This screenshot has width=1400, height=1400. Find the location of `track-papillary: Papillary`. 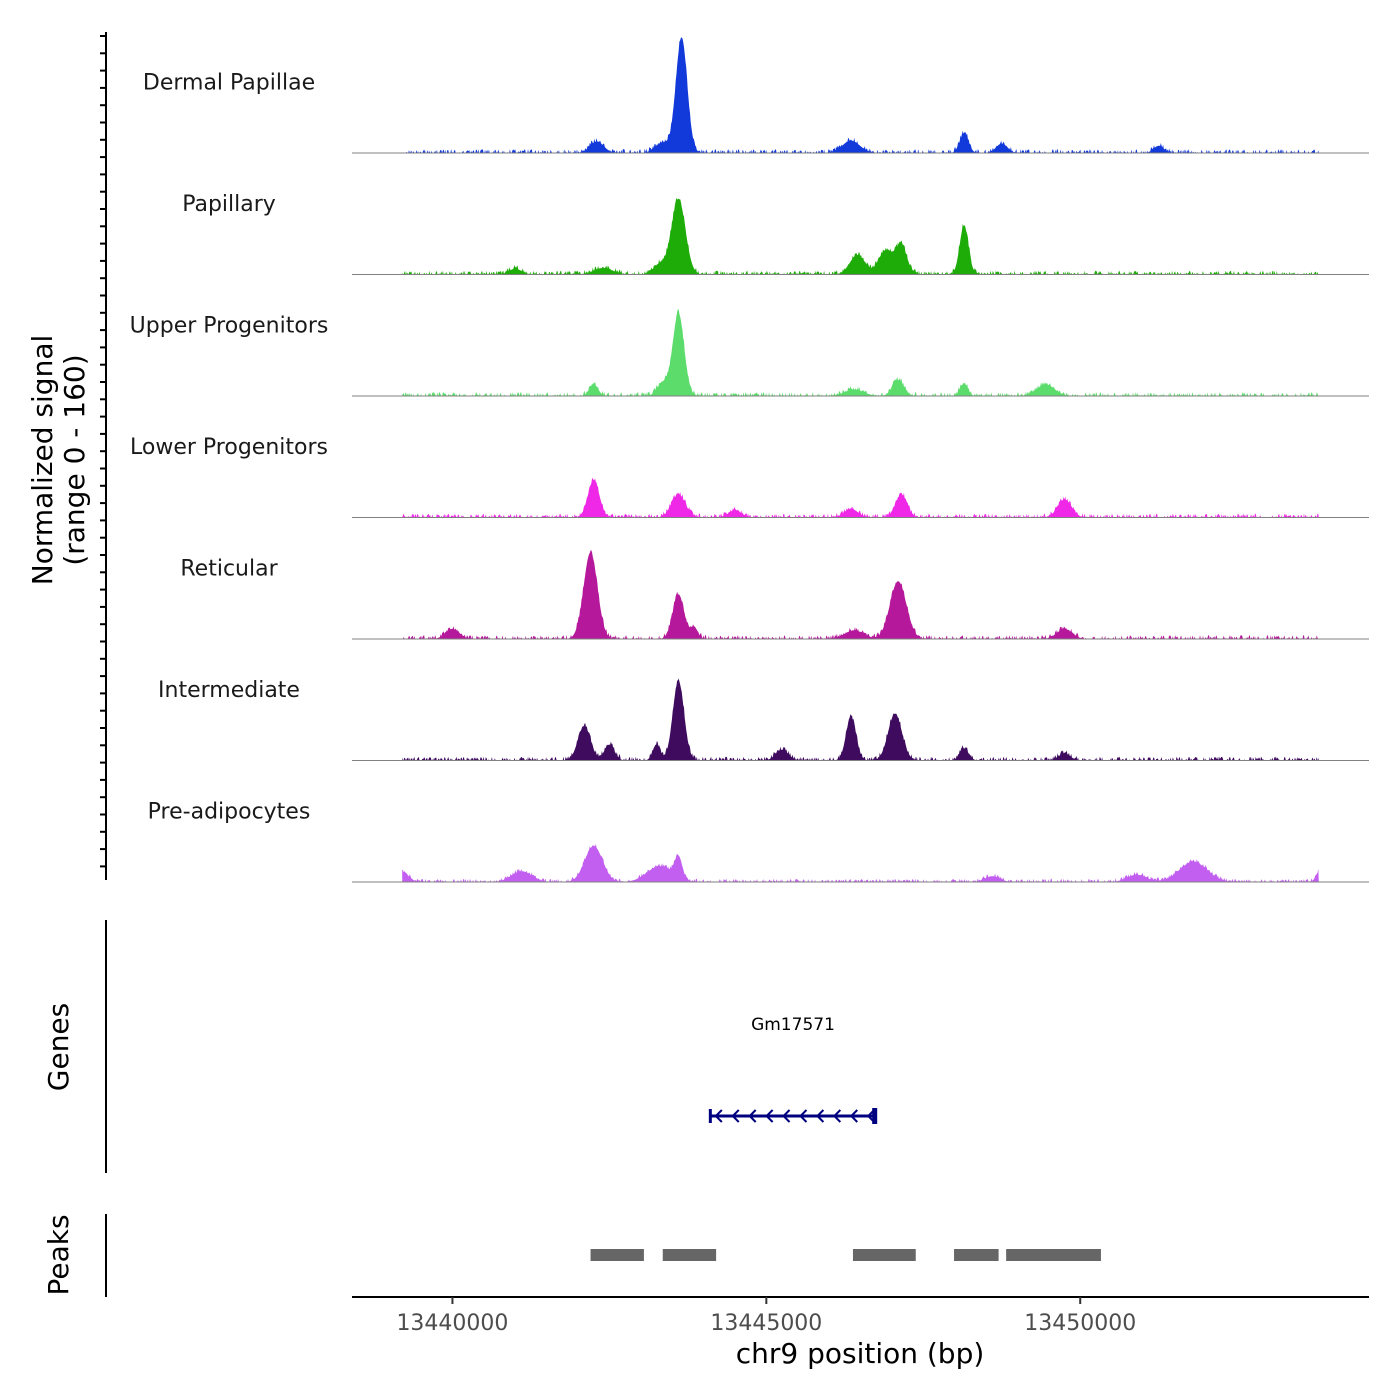

track-papillary: Papillary is located at coordinates (775, 233).